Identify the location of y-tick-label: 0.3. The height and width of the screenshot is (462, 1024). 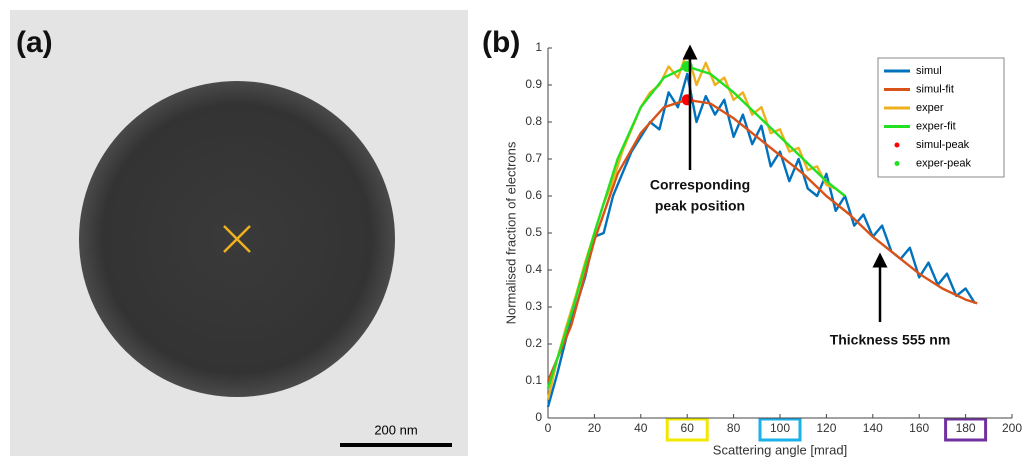
(533, 306).